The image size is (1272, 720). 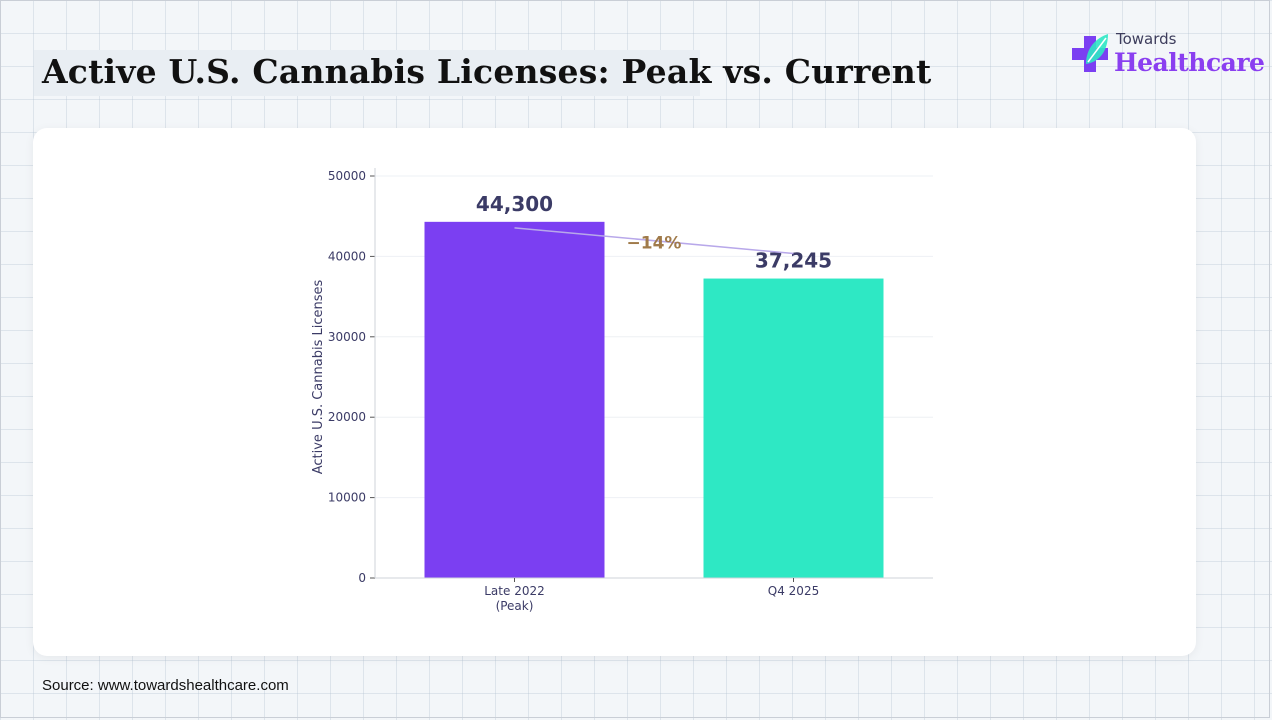 I want to click on y-tick-label: 50000, so click(x=347, y=176).